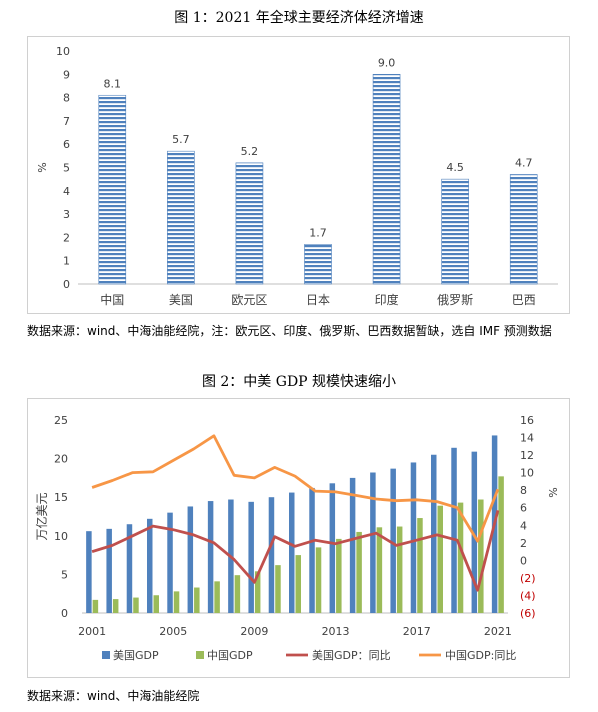 This screenshot has height=712, width=598. What do you see at coordinates (434, 533) in the screenshot?
I see `us-gdp-bar-2018` at bounding box center [434, 533].